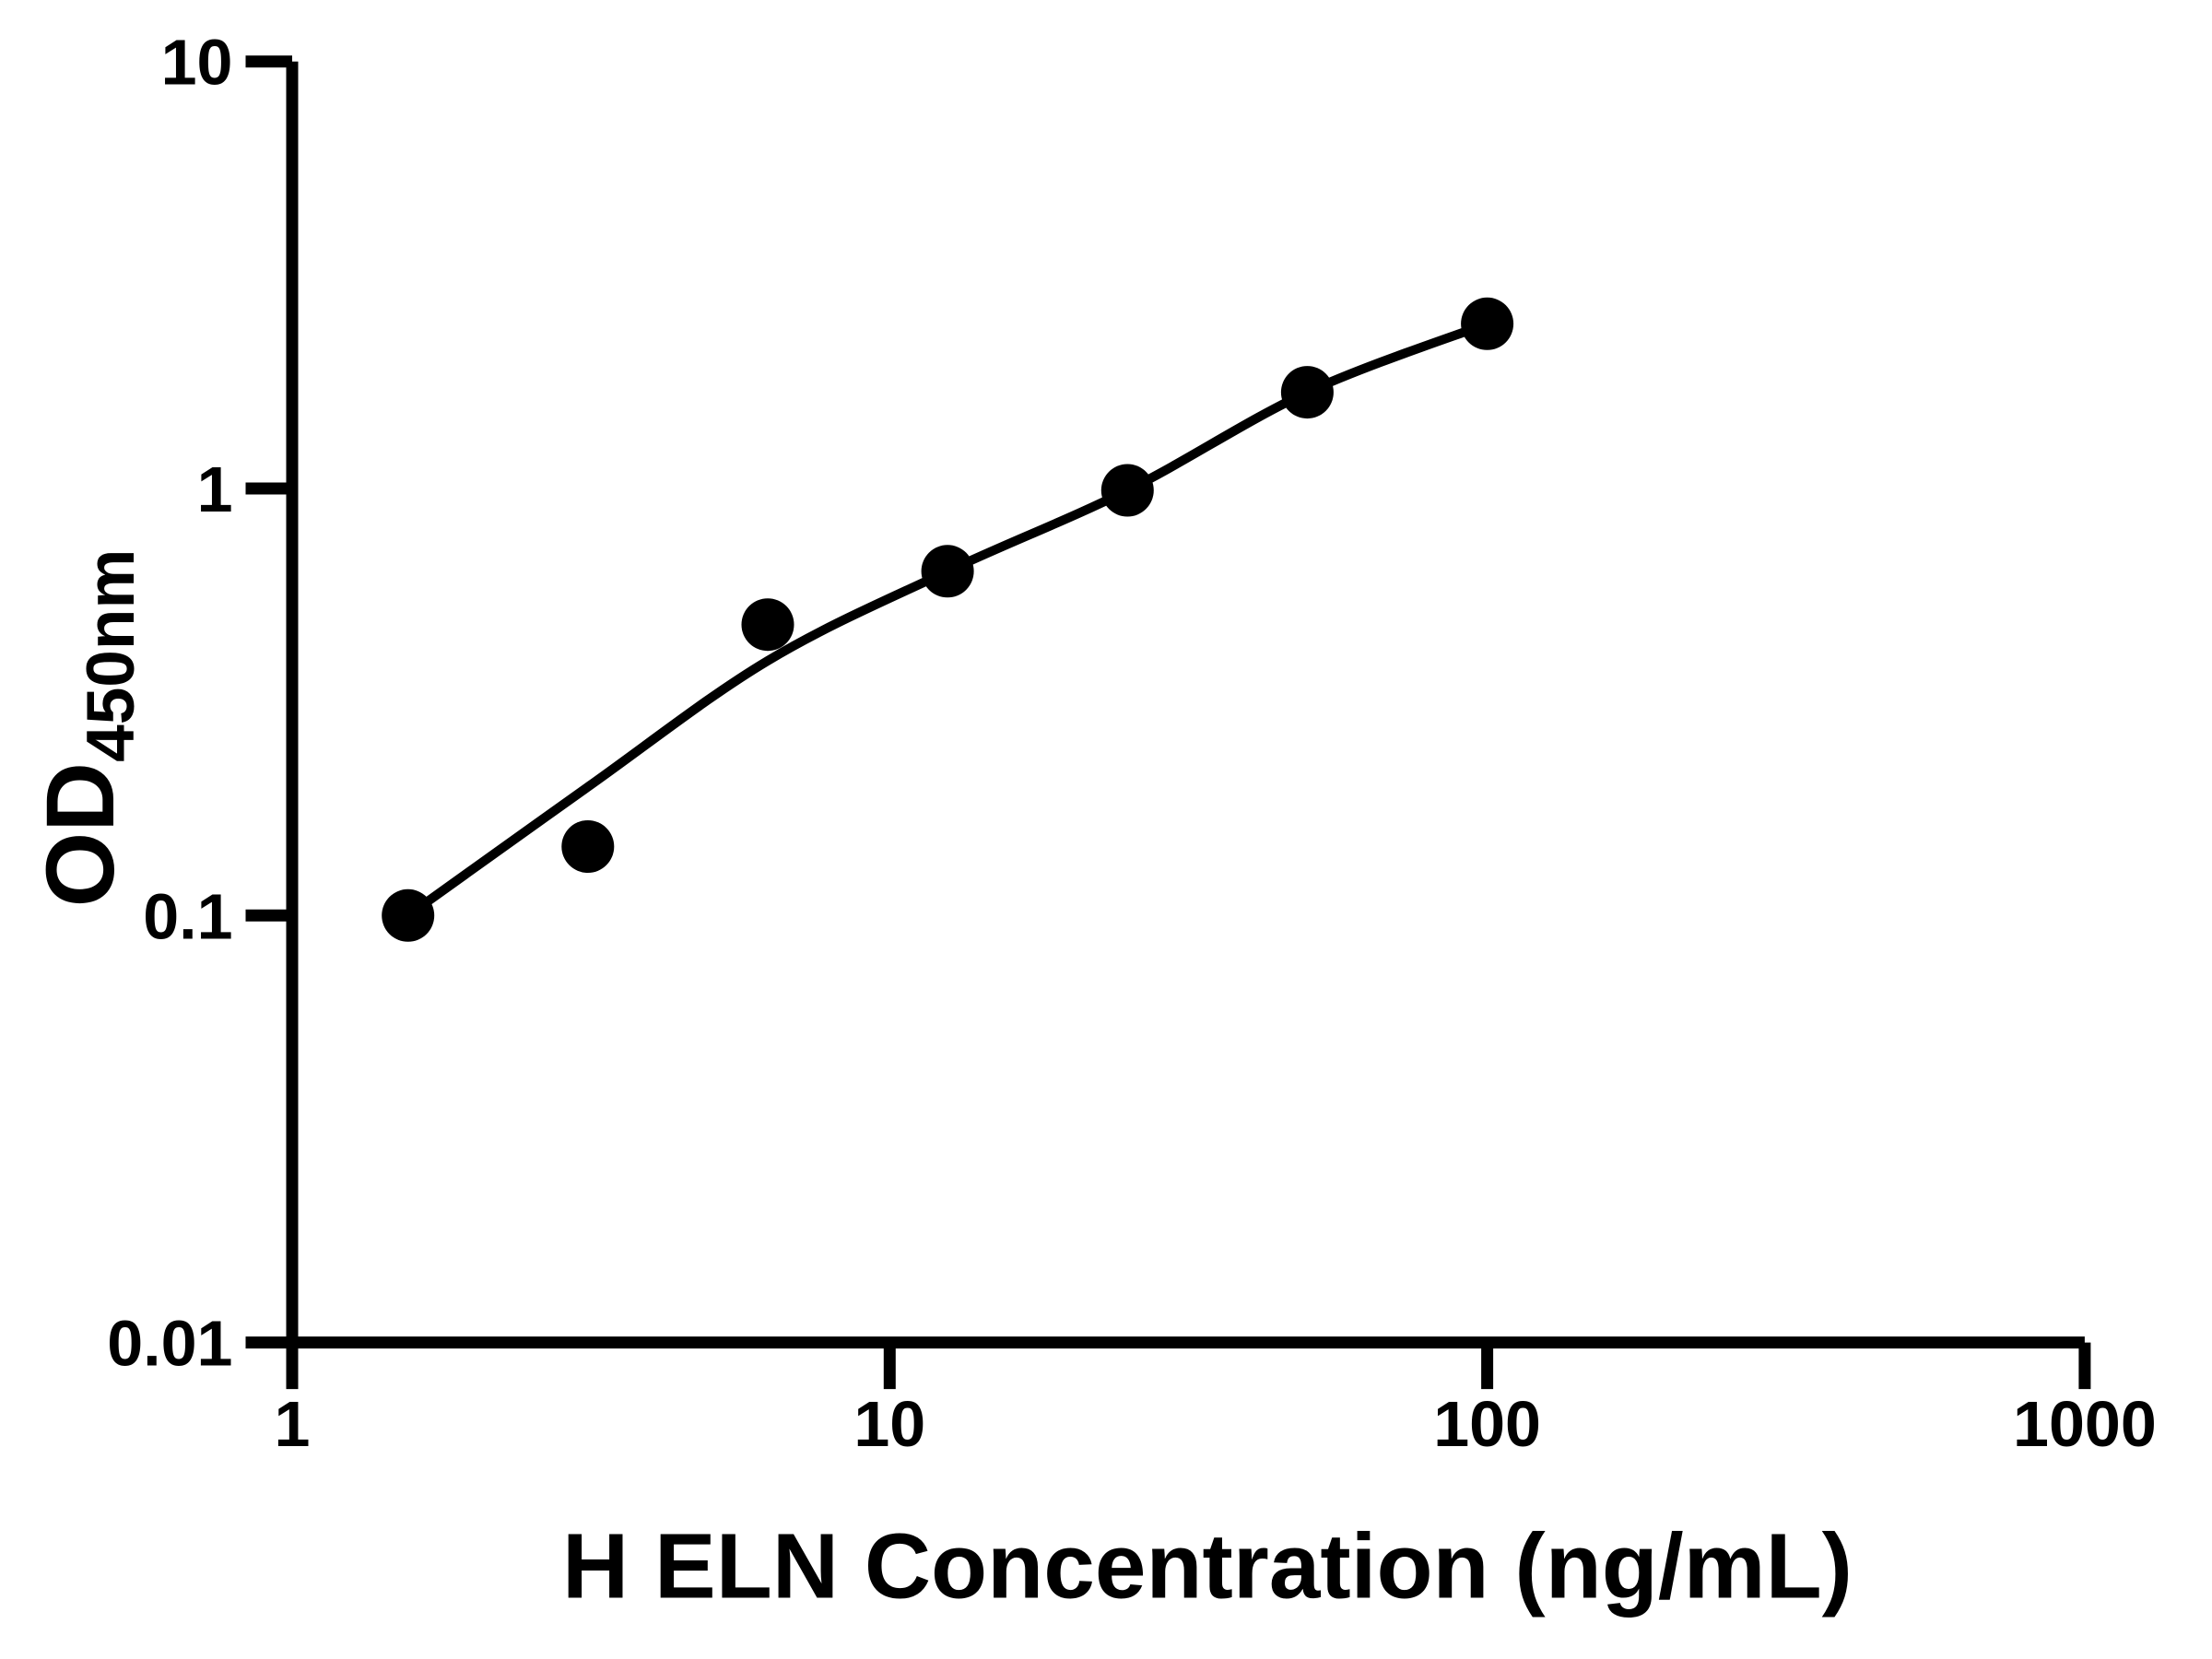  What do you see at coordinates (293, 1424) in the screenshot?
I see `x-axis-tick-label: 1` at bounding box center [293, 1424].